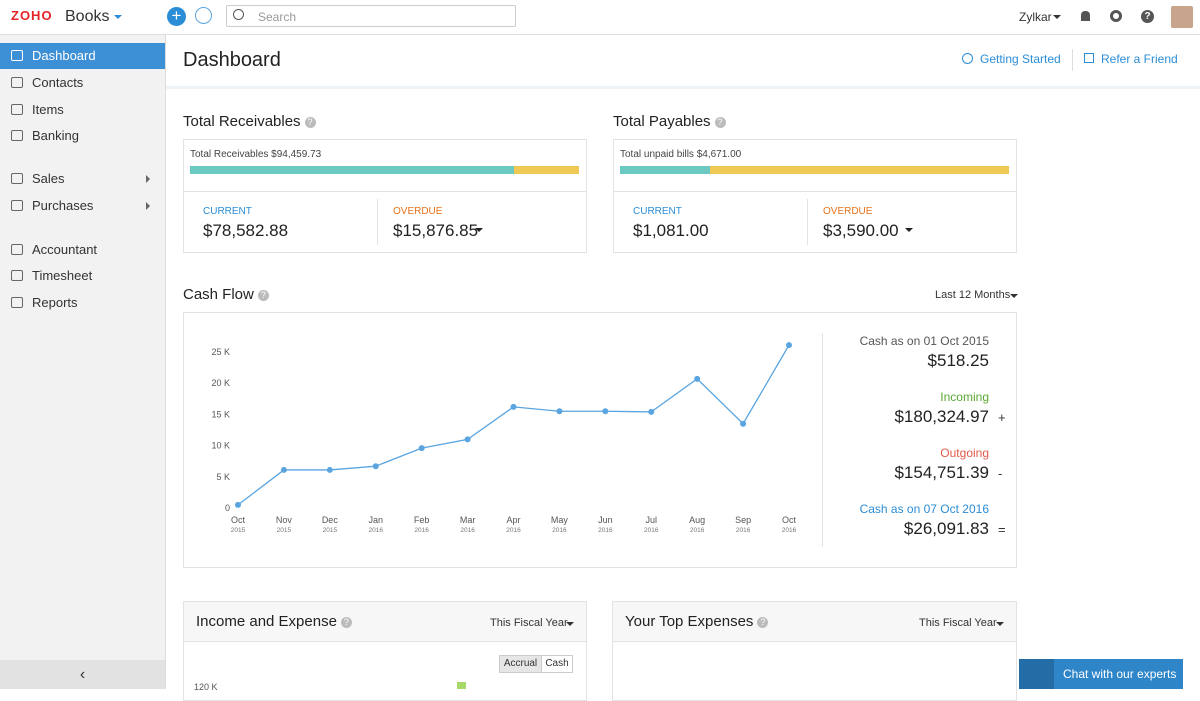 The height and width of the screenshot is (701, 1200). I want to click on nav-item: Reports, so click(82, 303).